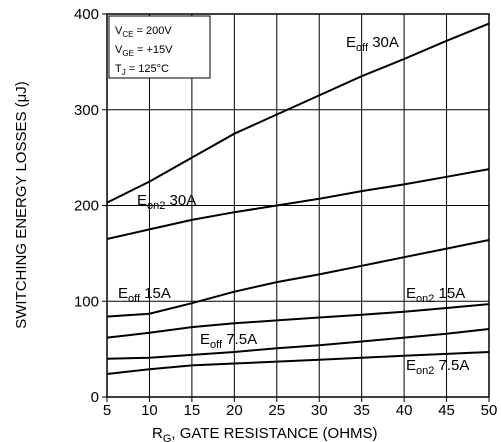 The height and width of the screenshot is (442, 501). What do you see at coordinates (166, 202) in the screenshot?
I see `label-eon2-30a: Eon2 30A` at bounding box center [166, 202].